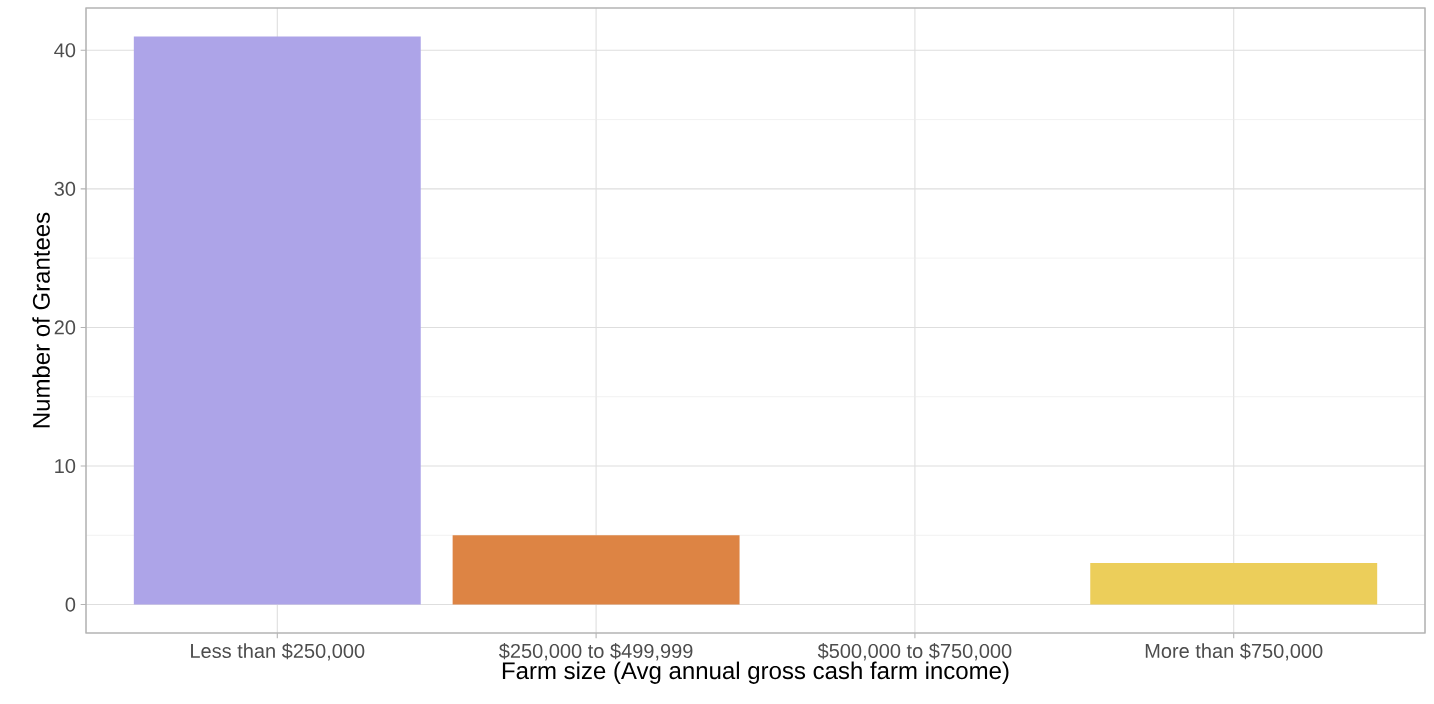  What do you see at coordinates (65, 466) in the screenshot?
I see `y-tick-label: 10` at bounding box center [65, 466].